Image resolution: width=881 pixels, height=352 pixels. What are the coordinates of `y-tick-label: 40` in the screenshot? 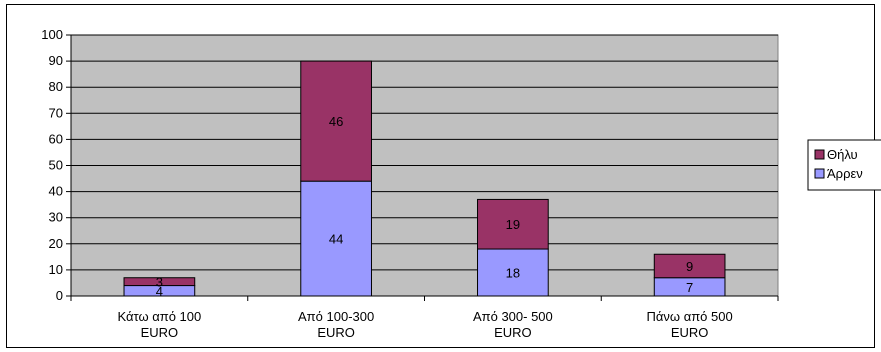 It's located at (56, 191).